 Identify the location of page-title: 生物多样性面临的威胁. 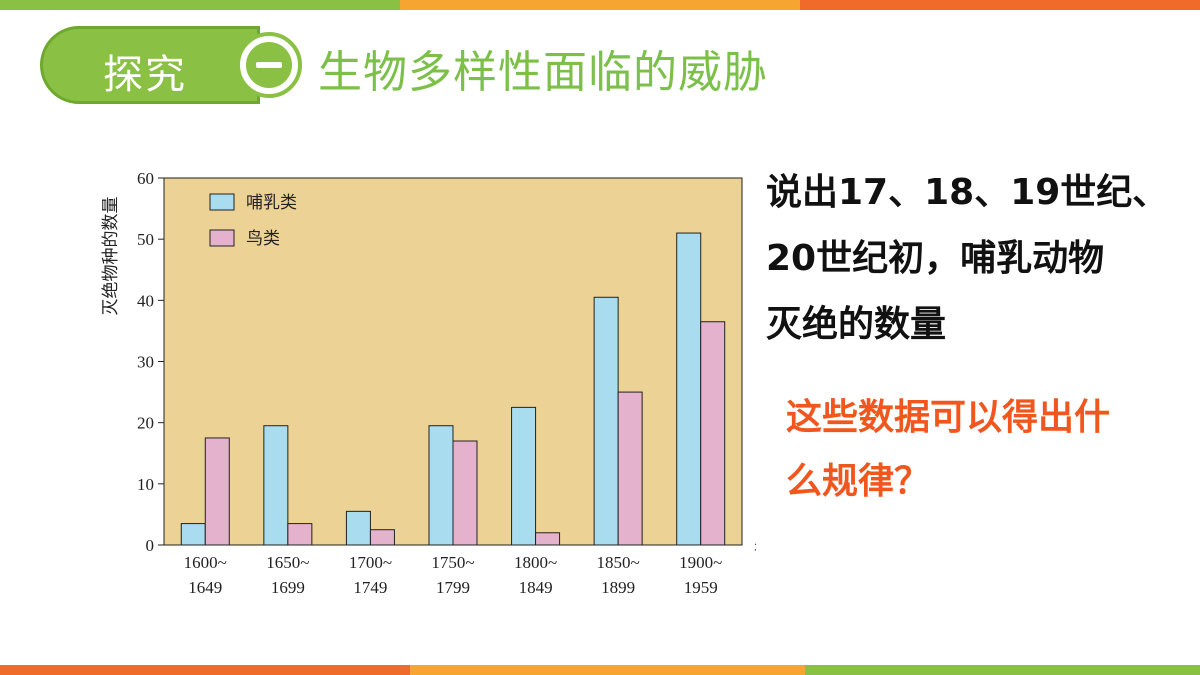
(543, 72).